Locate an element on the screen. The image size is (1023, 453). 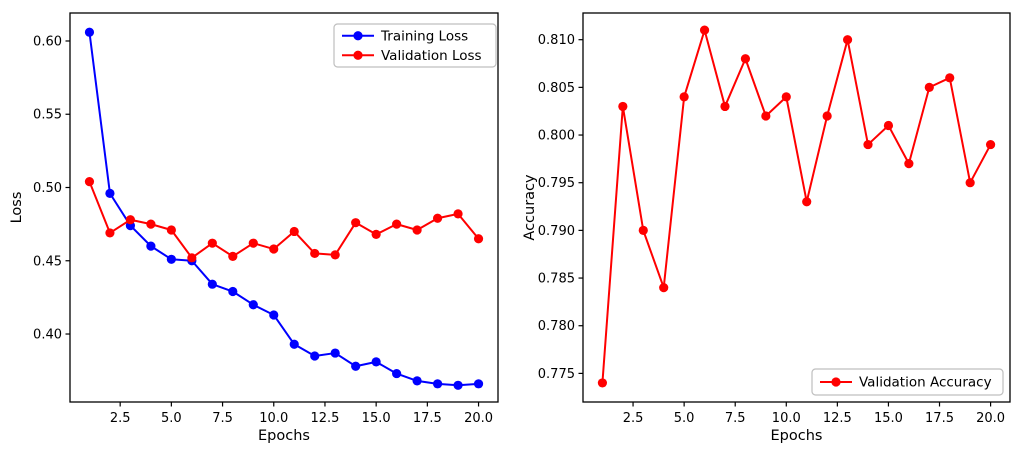
legend-item-validation-accuracy: Validation Accuracy is located at coordinates (925, 383).